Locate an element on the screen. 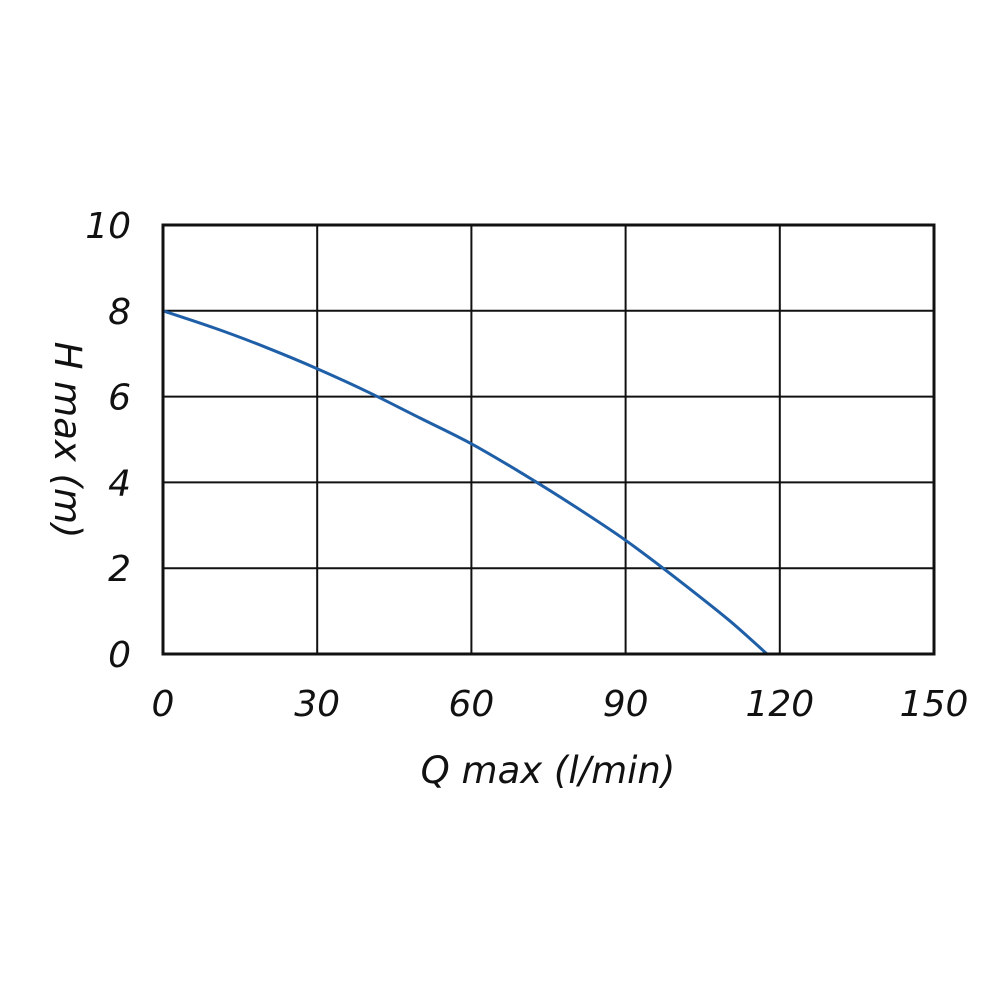  x-axis-title: Q max (l/min) is located at coordinates (548, 770).